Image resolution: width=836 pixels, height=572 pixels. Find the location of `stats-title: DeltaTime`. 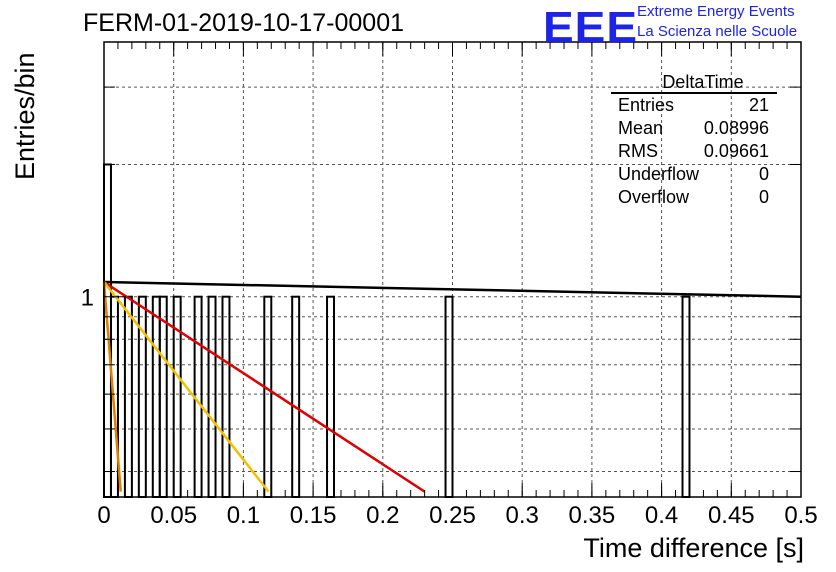

stats-title: DeltaTime is located at coordinates (694, 83).